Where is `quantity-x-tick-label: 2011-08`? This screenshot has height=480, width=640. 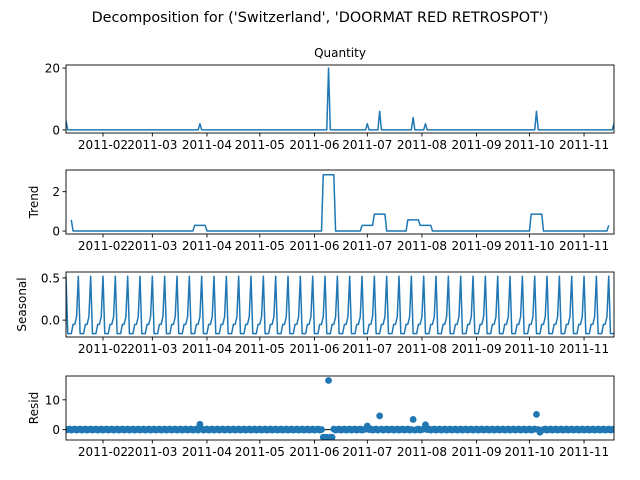 quantity-x-tick-label: 2011-08 is located at coordinates (422, 145).